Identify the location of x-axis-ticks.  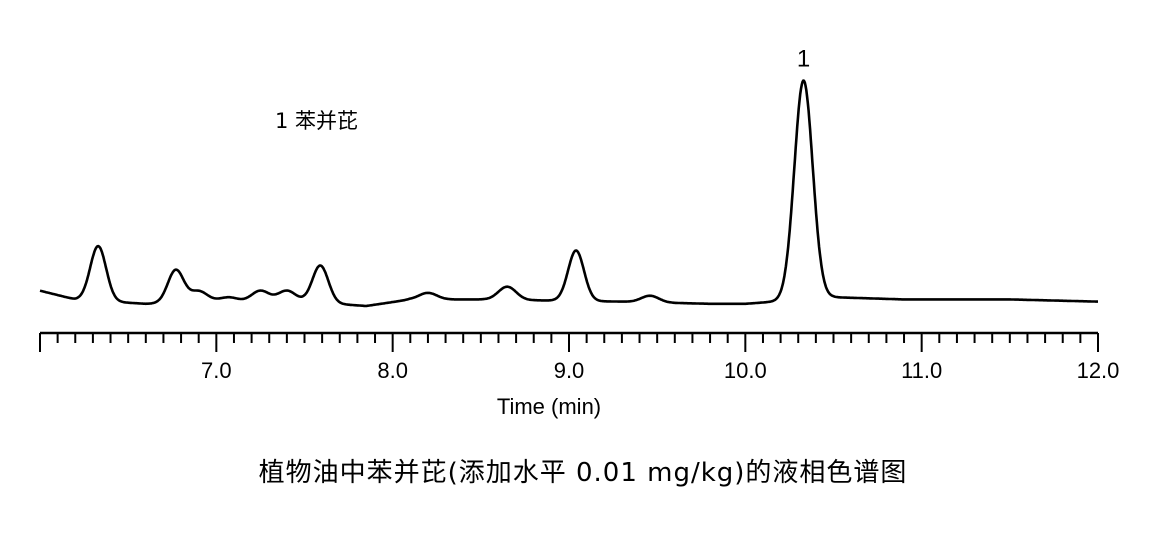
(569, 342).